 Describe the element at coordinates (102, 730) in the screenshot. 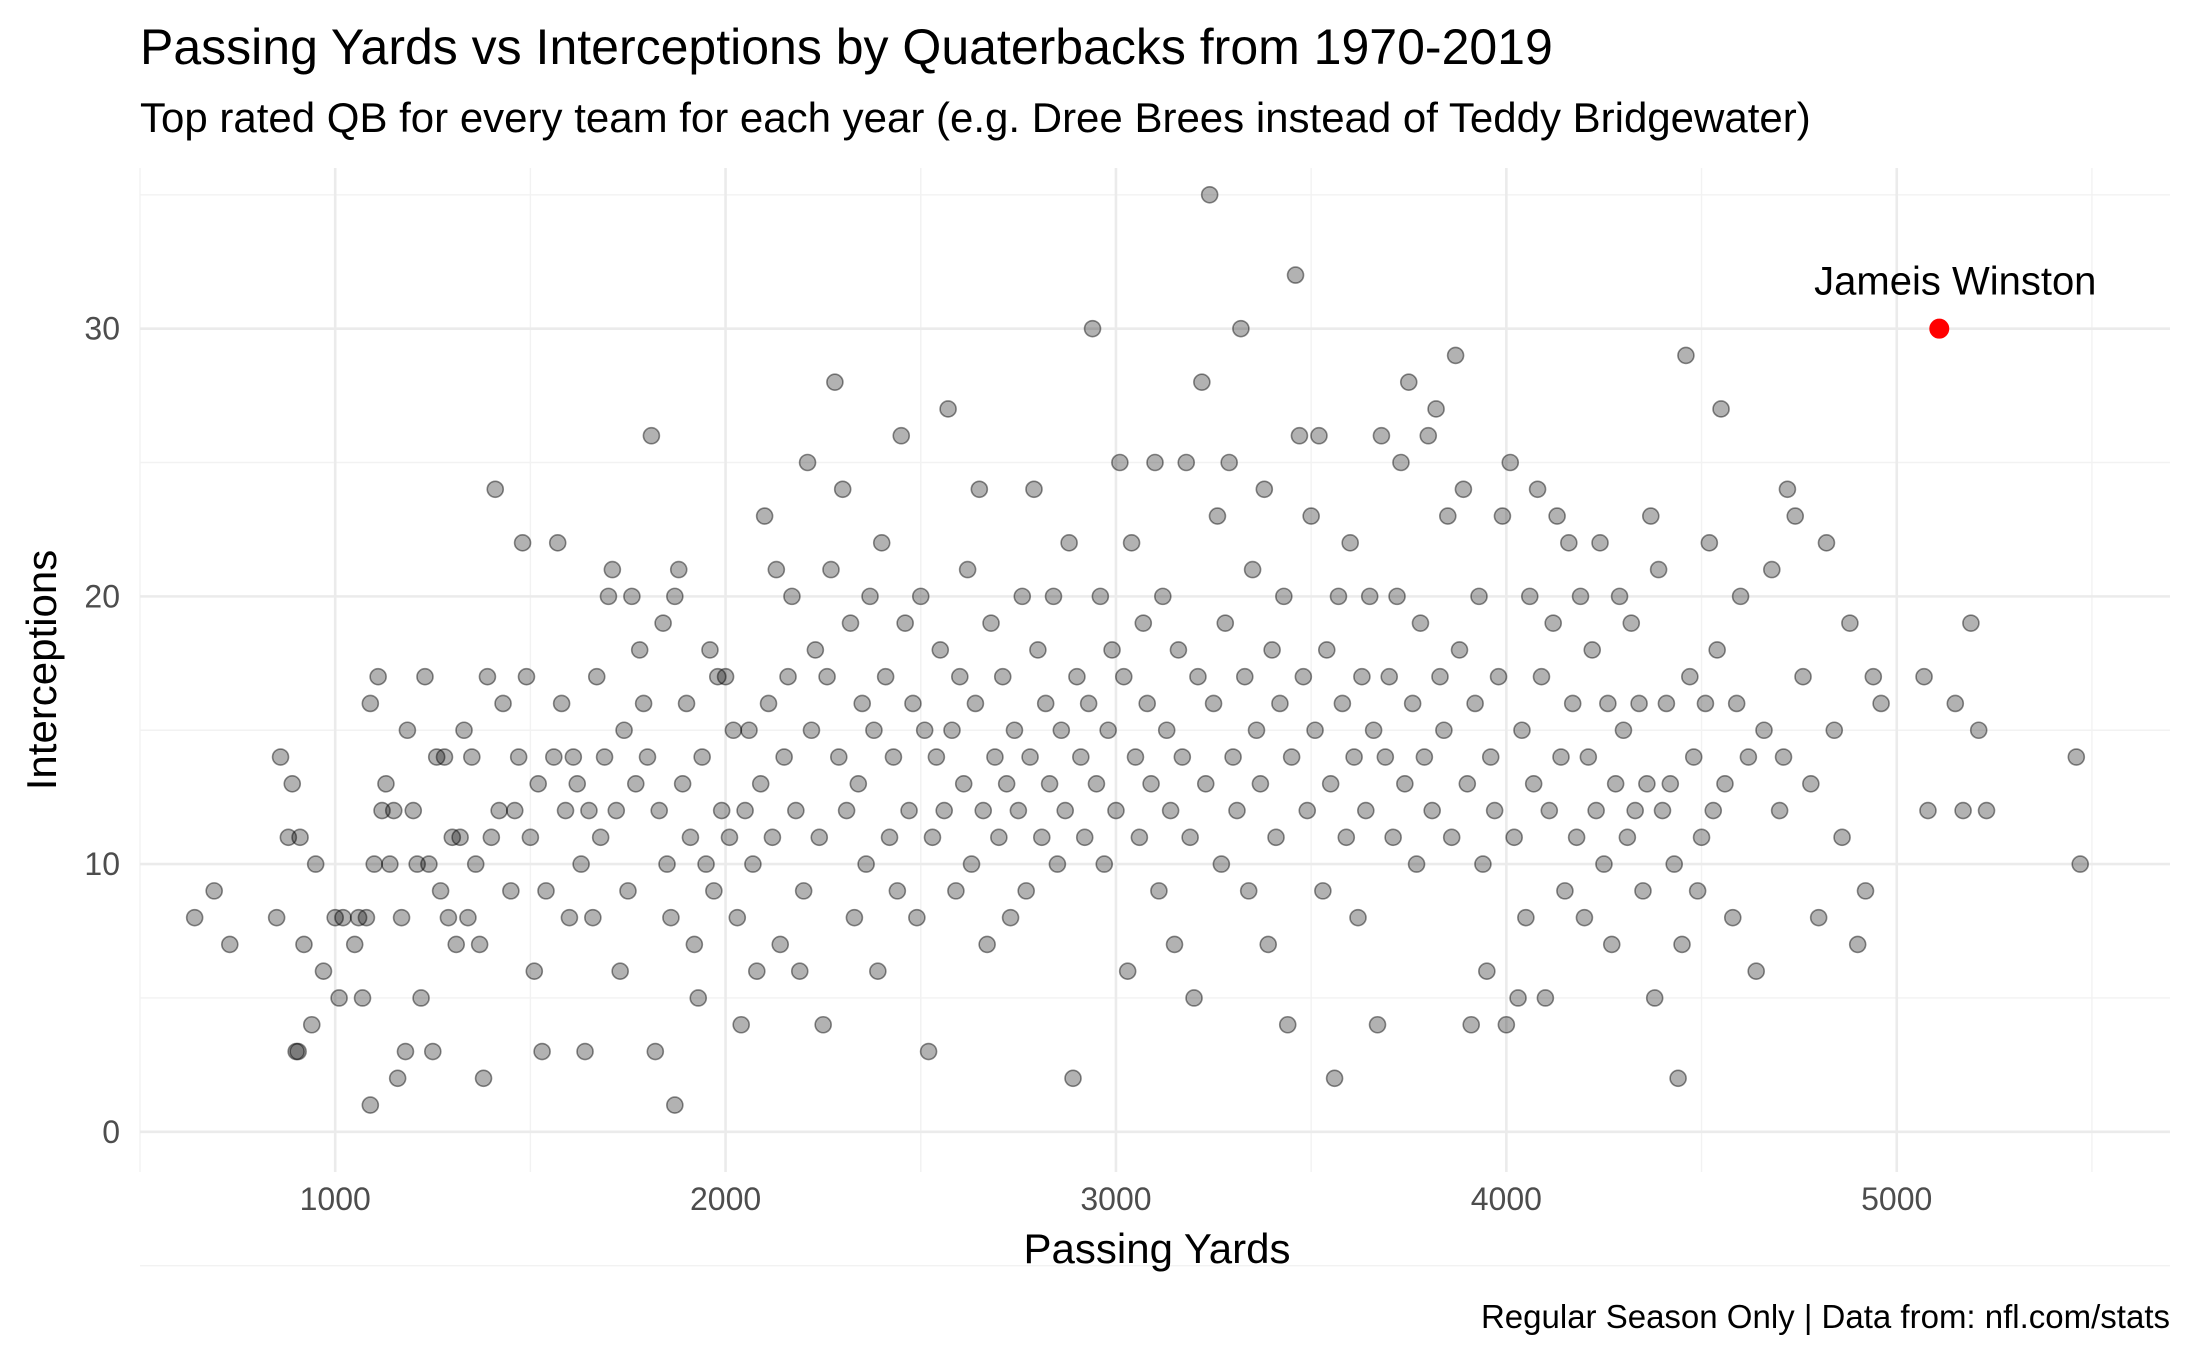

I see `y-axis-ticks: 0 10 20 30` at that location.